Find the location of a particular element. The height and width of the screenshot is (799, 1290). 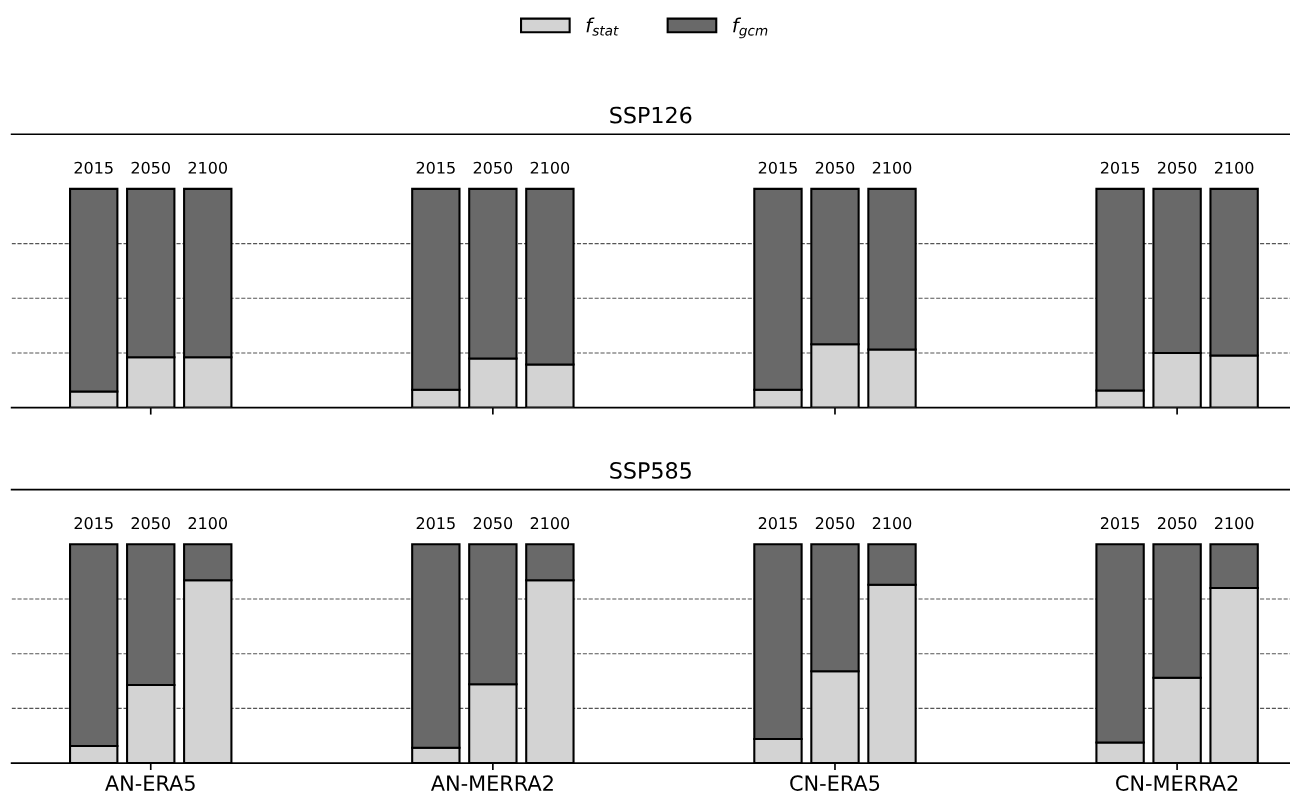

text: CN-ERA5 is located at coordinates (835, 783).